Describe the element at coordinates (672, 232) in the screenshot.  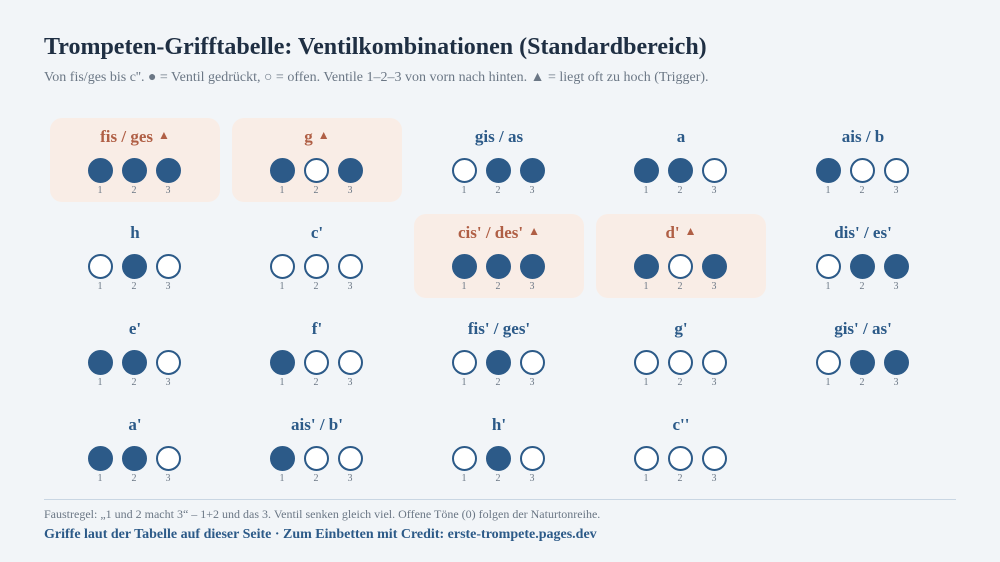
I see `note-name-text: d'` at that location.